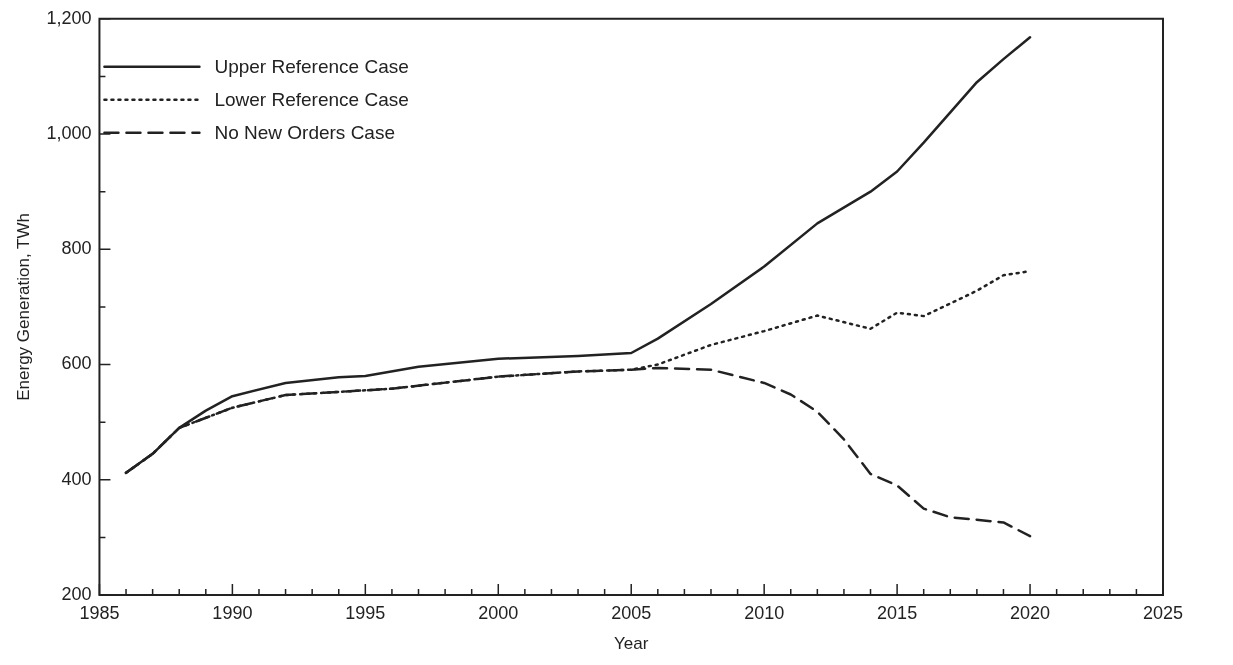  What do you see at coordinates (76, 478) in the screenshot?
I see `y-tick-label: 400` at bounding box center [76, 478].